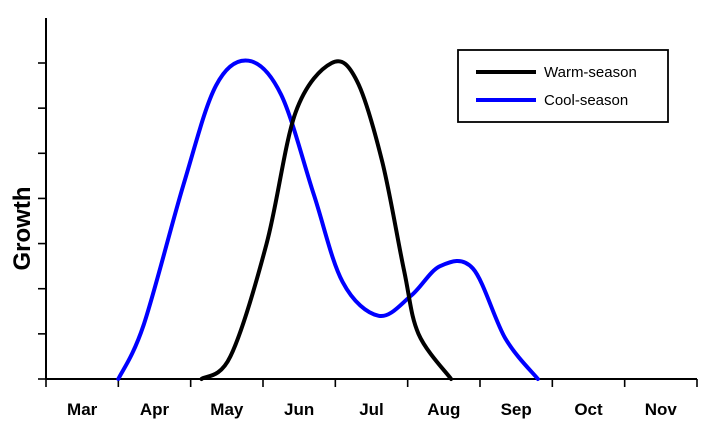 This screenshot has height=423, width=720. What do you see at coordinates (590, 72) in the screenshot?
I see `legend-label: Warm-season` at bounding box center [590, 72].